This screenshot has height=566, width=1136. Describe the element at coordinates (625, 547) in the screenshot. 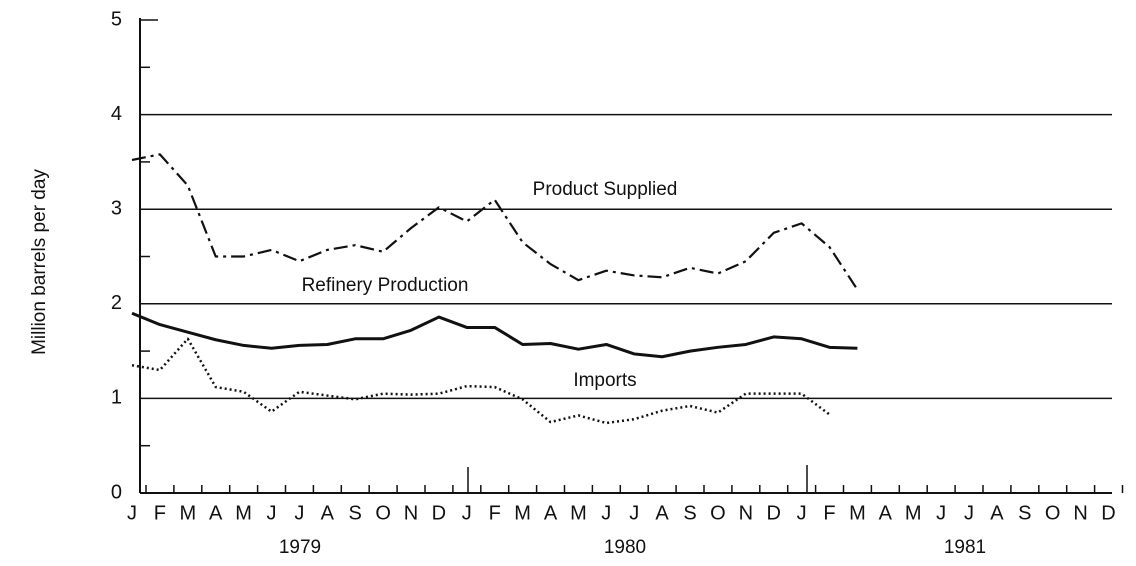

I see `year-label: 1980` at that location.